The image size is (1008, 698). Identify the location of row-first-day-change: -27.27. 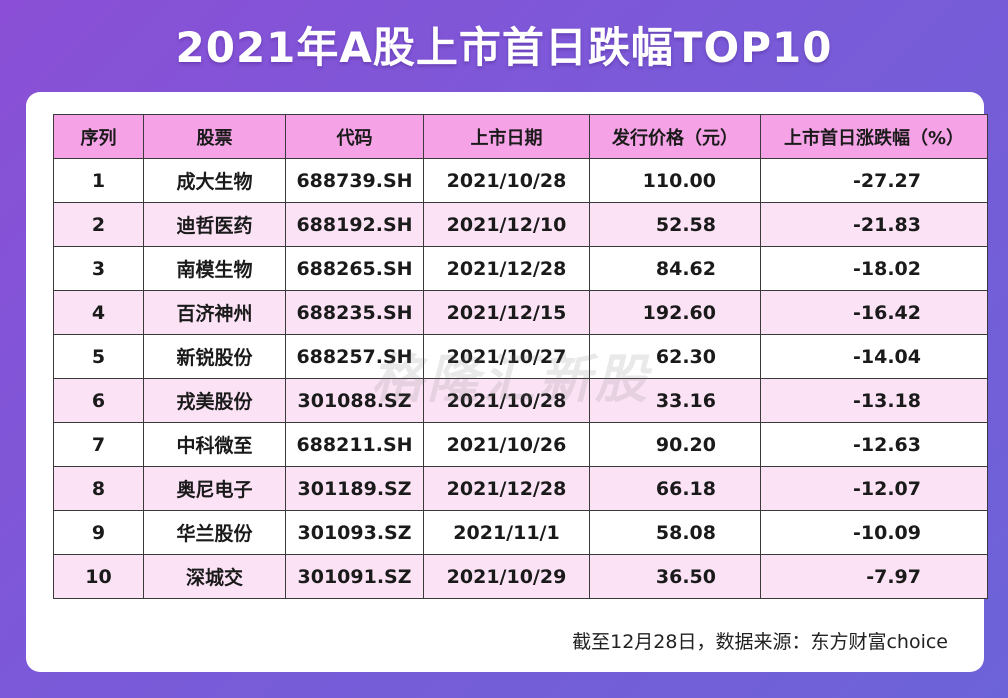
(874, 180).